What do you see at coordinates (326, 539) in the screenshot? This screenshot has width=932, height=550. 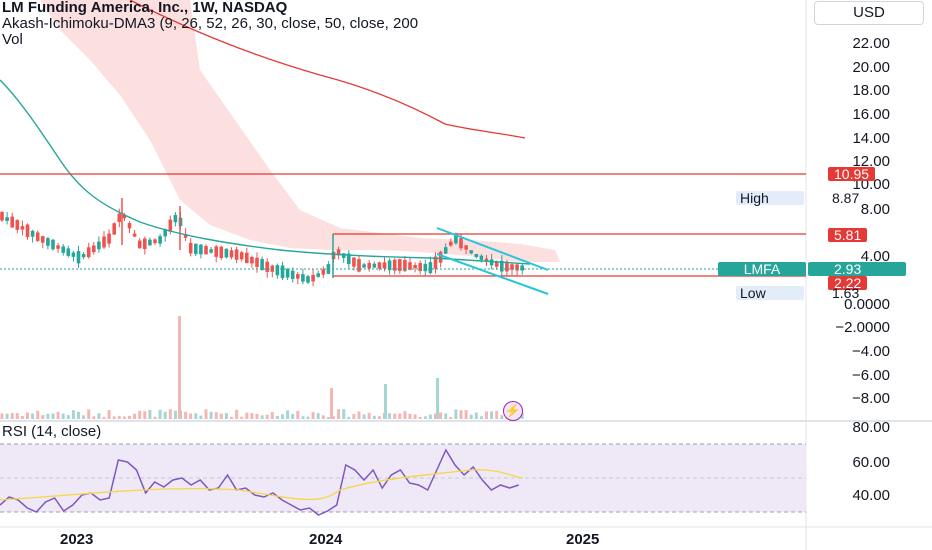 I see `x-tick-2024: 2024` at bounding box center [326, 539].